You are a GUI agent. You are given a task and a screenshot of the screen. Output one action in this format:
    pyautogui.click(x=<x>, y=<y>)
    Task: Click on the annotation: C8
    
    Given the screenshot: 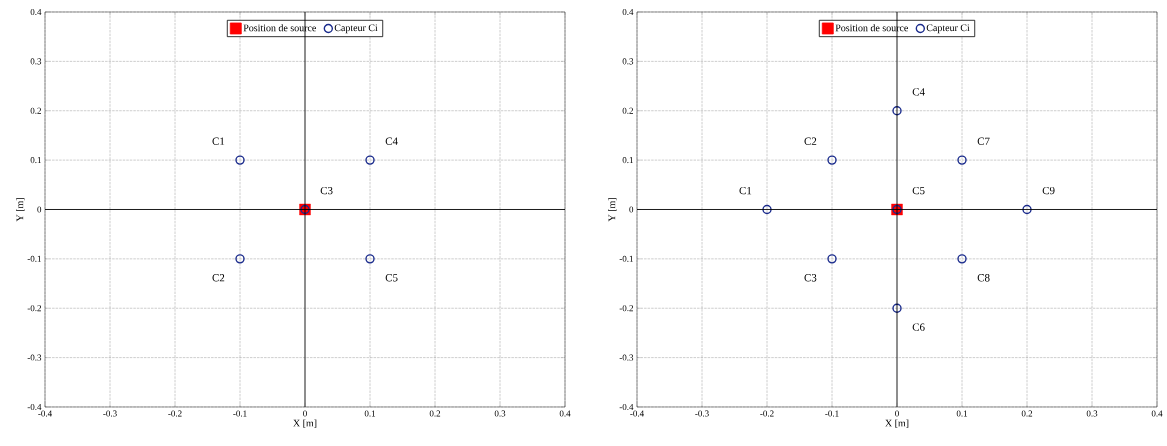 What is the action you would take?
    pyautogui.click(x=983, y=278)
    